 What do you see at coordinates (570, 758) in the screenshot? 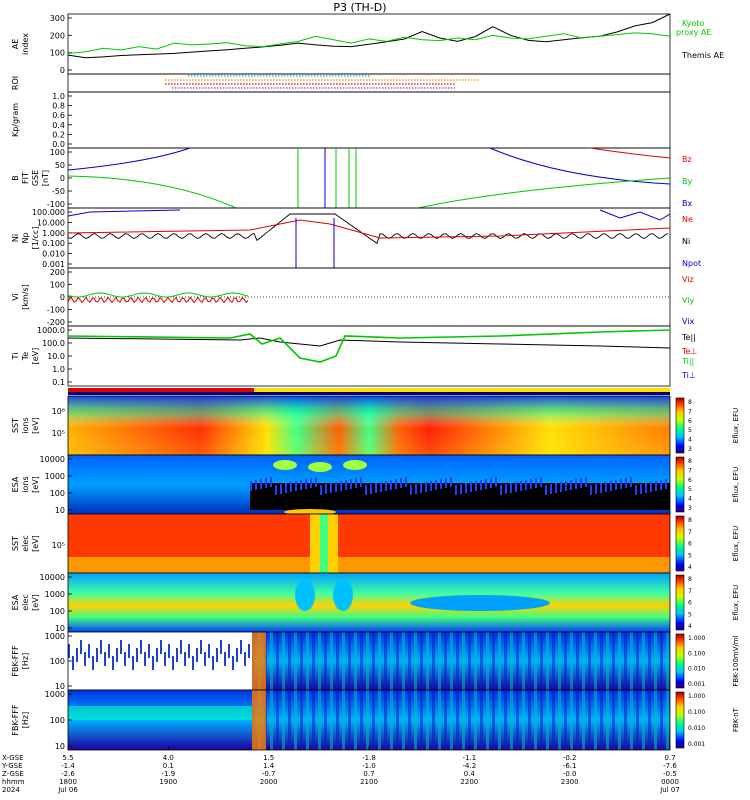
I see `x-tick-label: -0.2` at bounding box center [570, 758].